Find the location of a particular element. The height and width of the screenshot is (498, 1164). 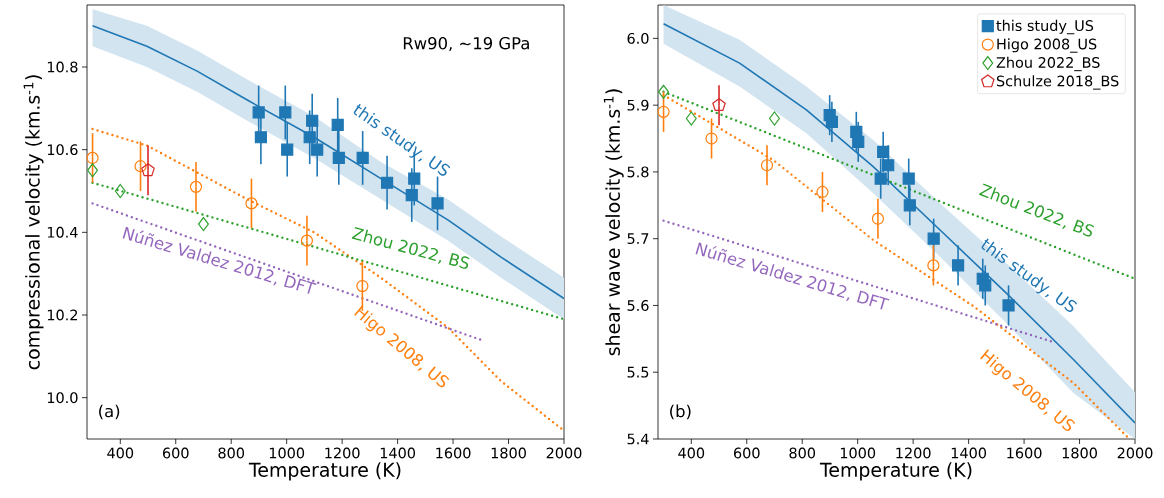

y-tick-label: 10.8 is located at coordinates (62, 67).